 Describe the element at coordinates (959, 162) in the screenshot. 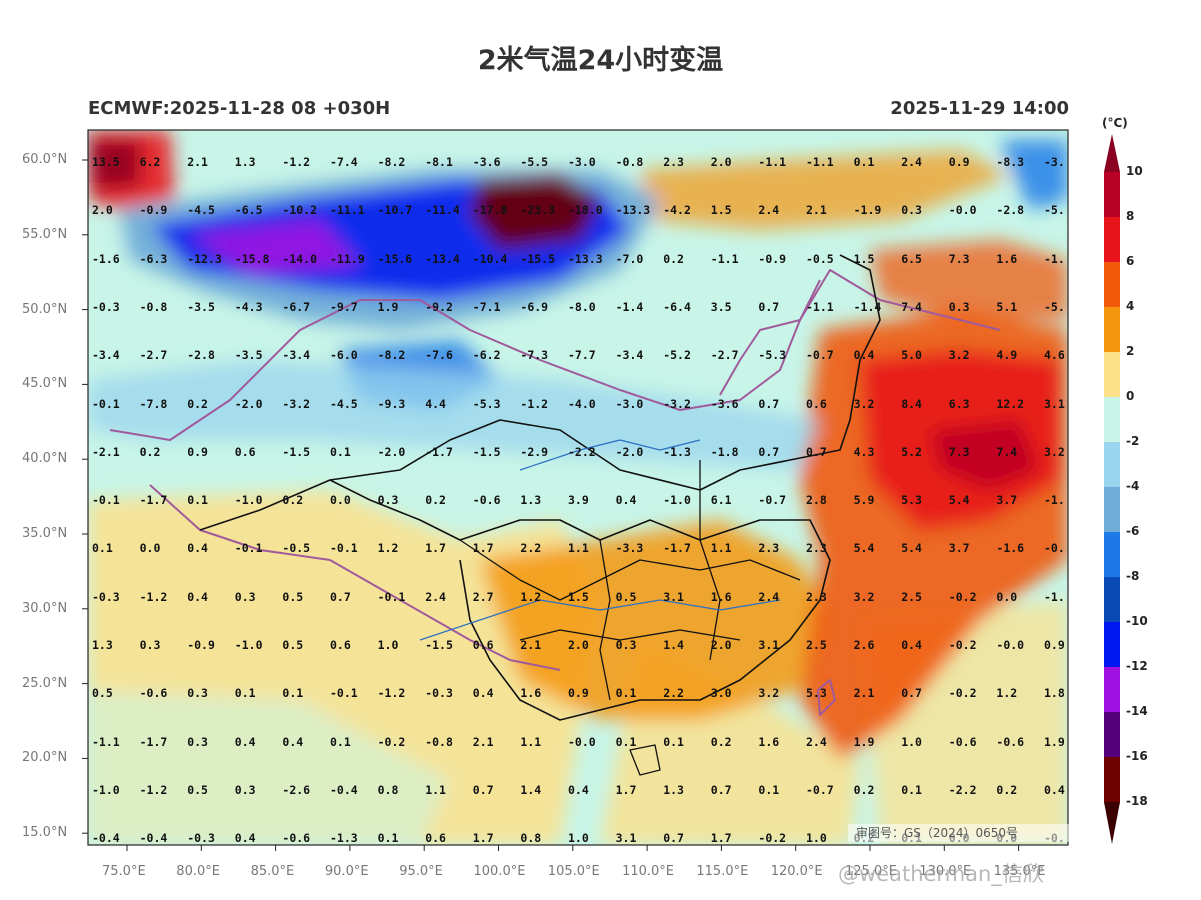

I see `grid-value: 0.9` at that location.